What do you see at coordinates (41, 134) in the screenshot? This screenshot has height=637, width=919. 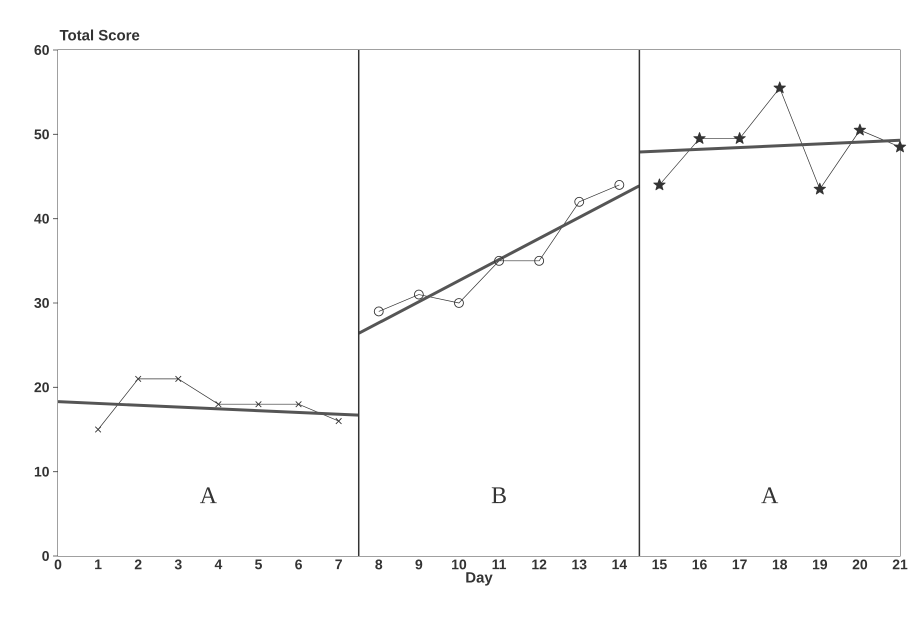 I see `y-tick-label: 50` at bounding box center [41, 134].